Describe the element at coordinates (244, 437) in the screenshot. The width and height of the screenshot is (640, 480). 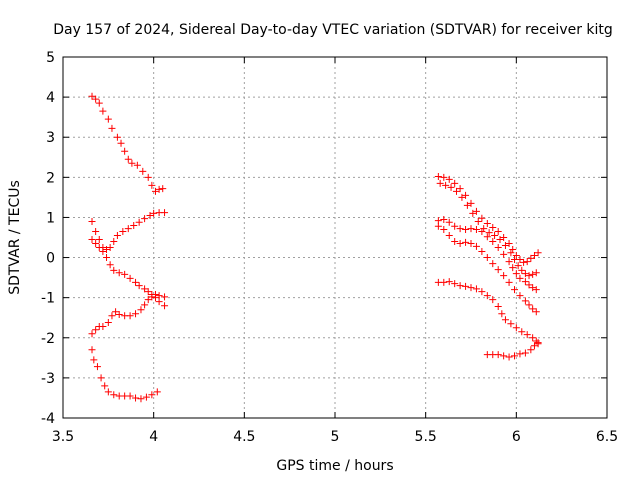
I see `x-tick-label: 4.5` at that location.